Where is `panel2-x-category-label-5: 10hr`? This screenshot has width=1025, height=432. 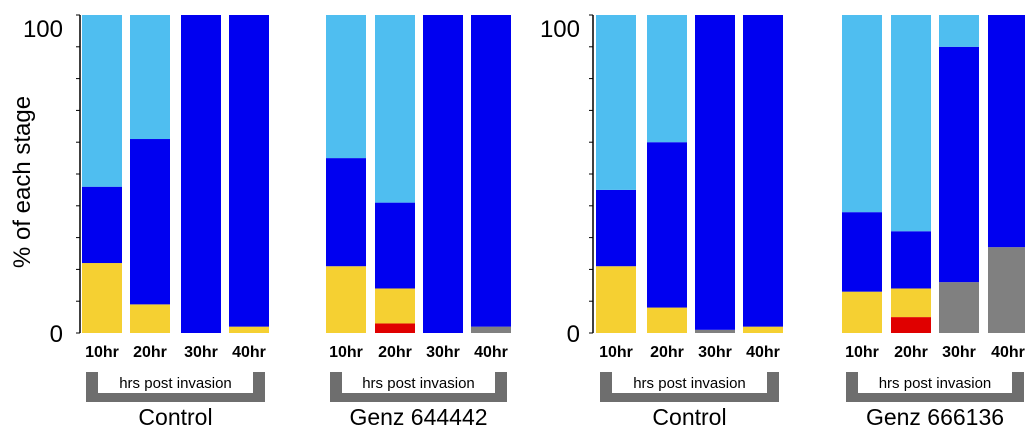 panel2-x-category-label-5: 10hr is located at coordinates (862, 352).